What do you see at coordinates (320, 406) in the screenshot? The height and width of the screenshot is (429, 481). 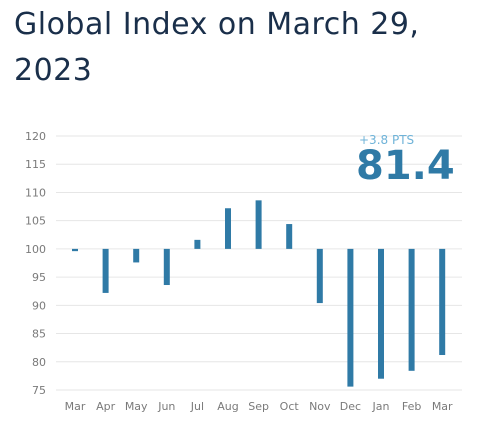 I see `x-tick-label: Nov` at bounding box center [320, 406].